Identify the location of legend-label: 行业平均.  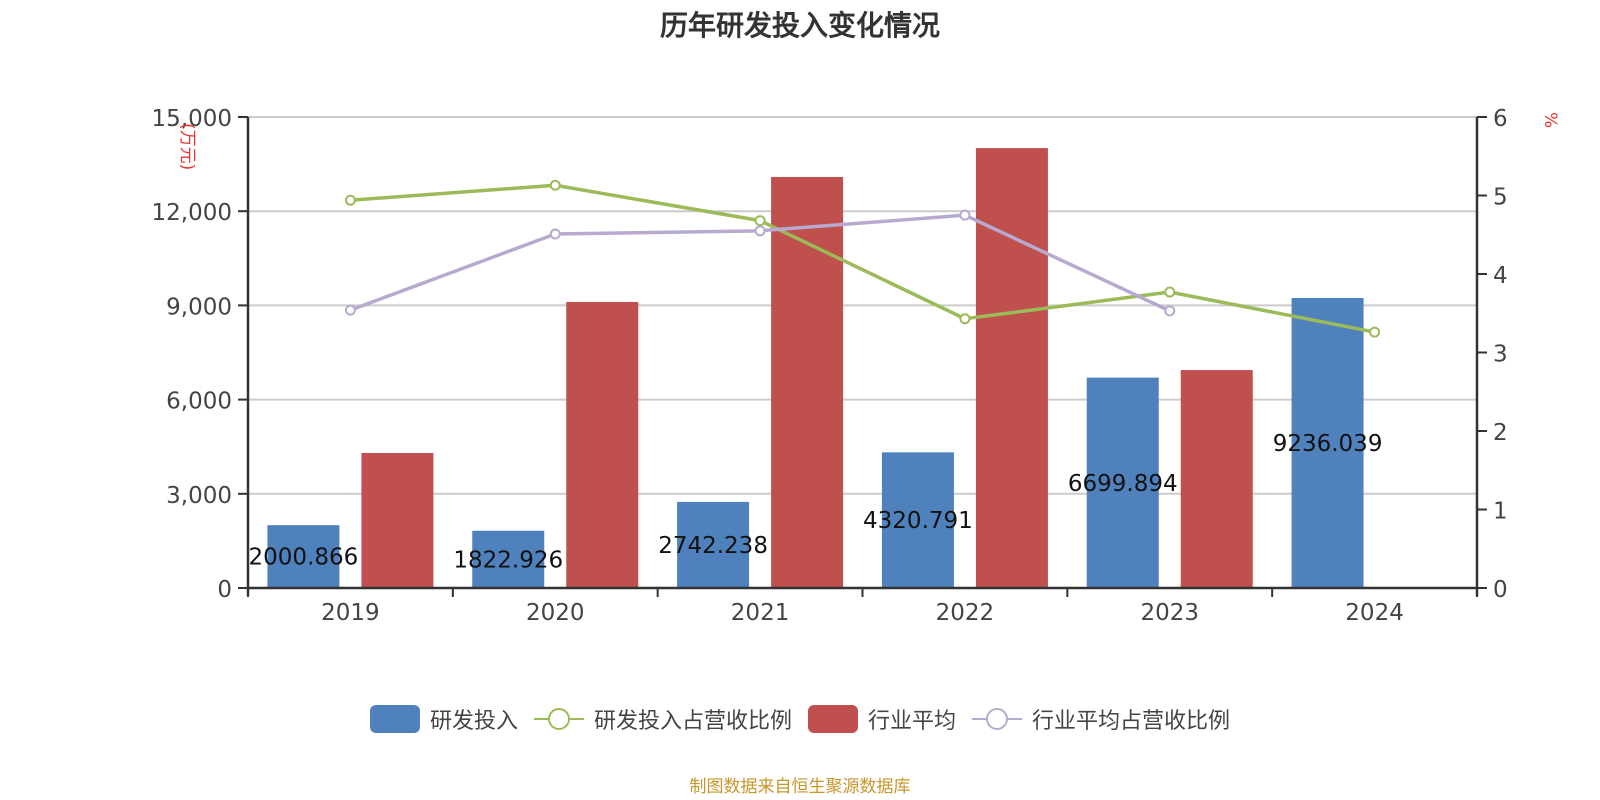
(912, 721).